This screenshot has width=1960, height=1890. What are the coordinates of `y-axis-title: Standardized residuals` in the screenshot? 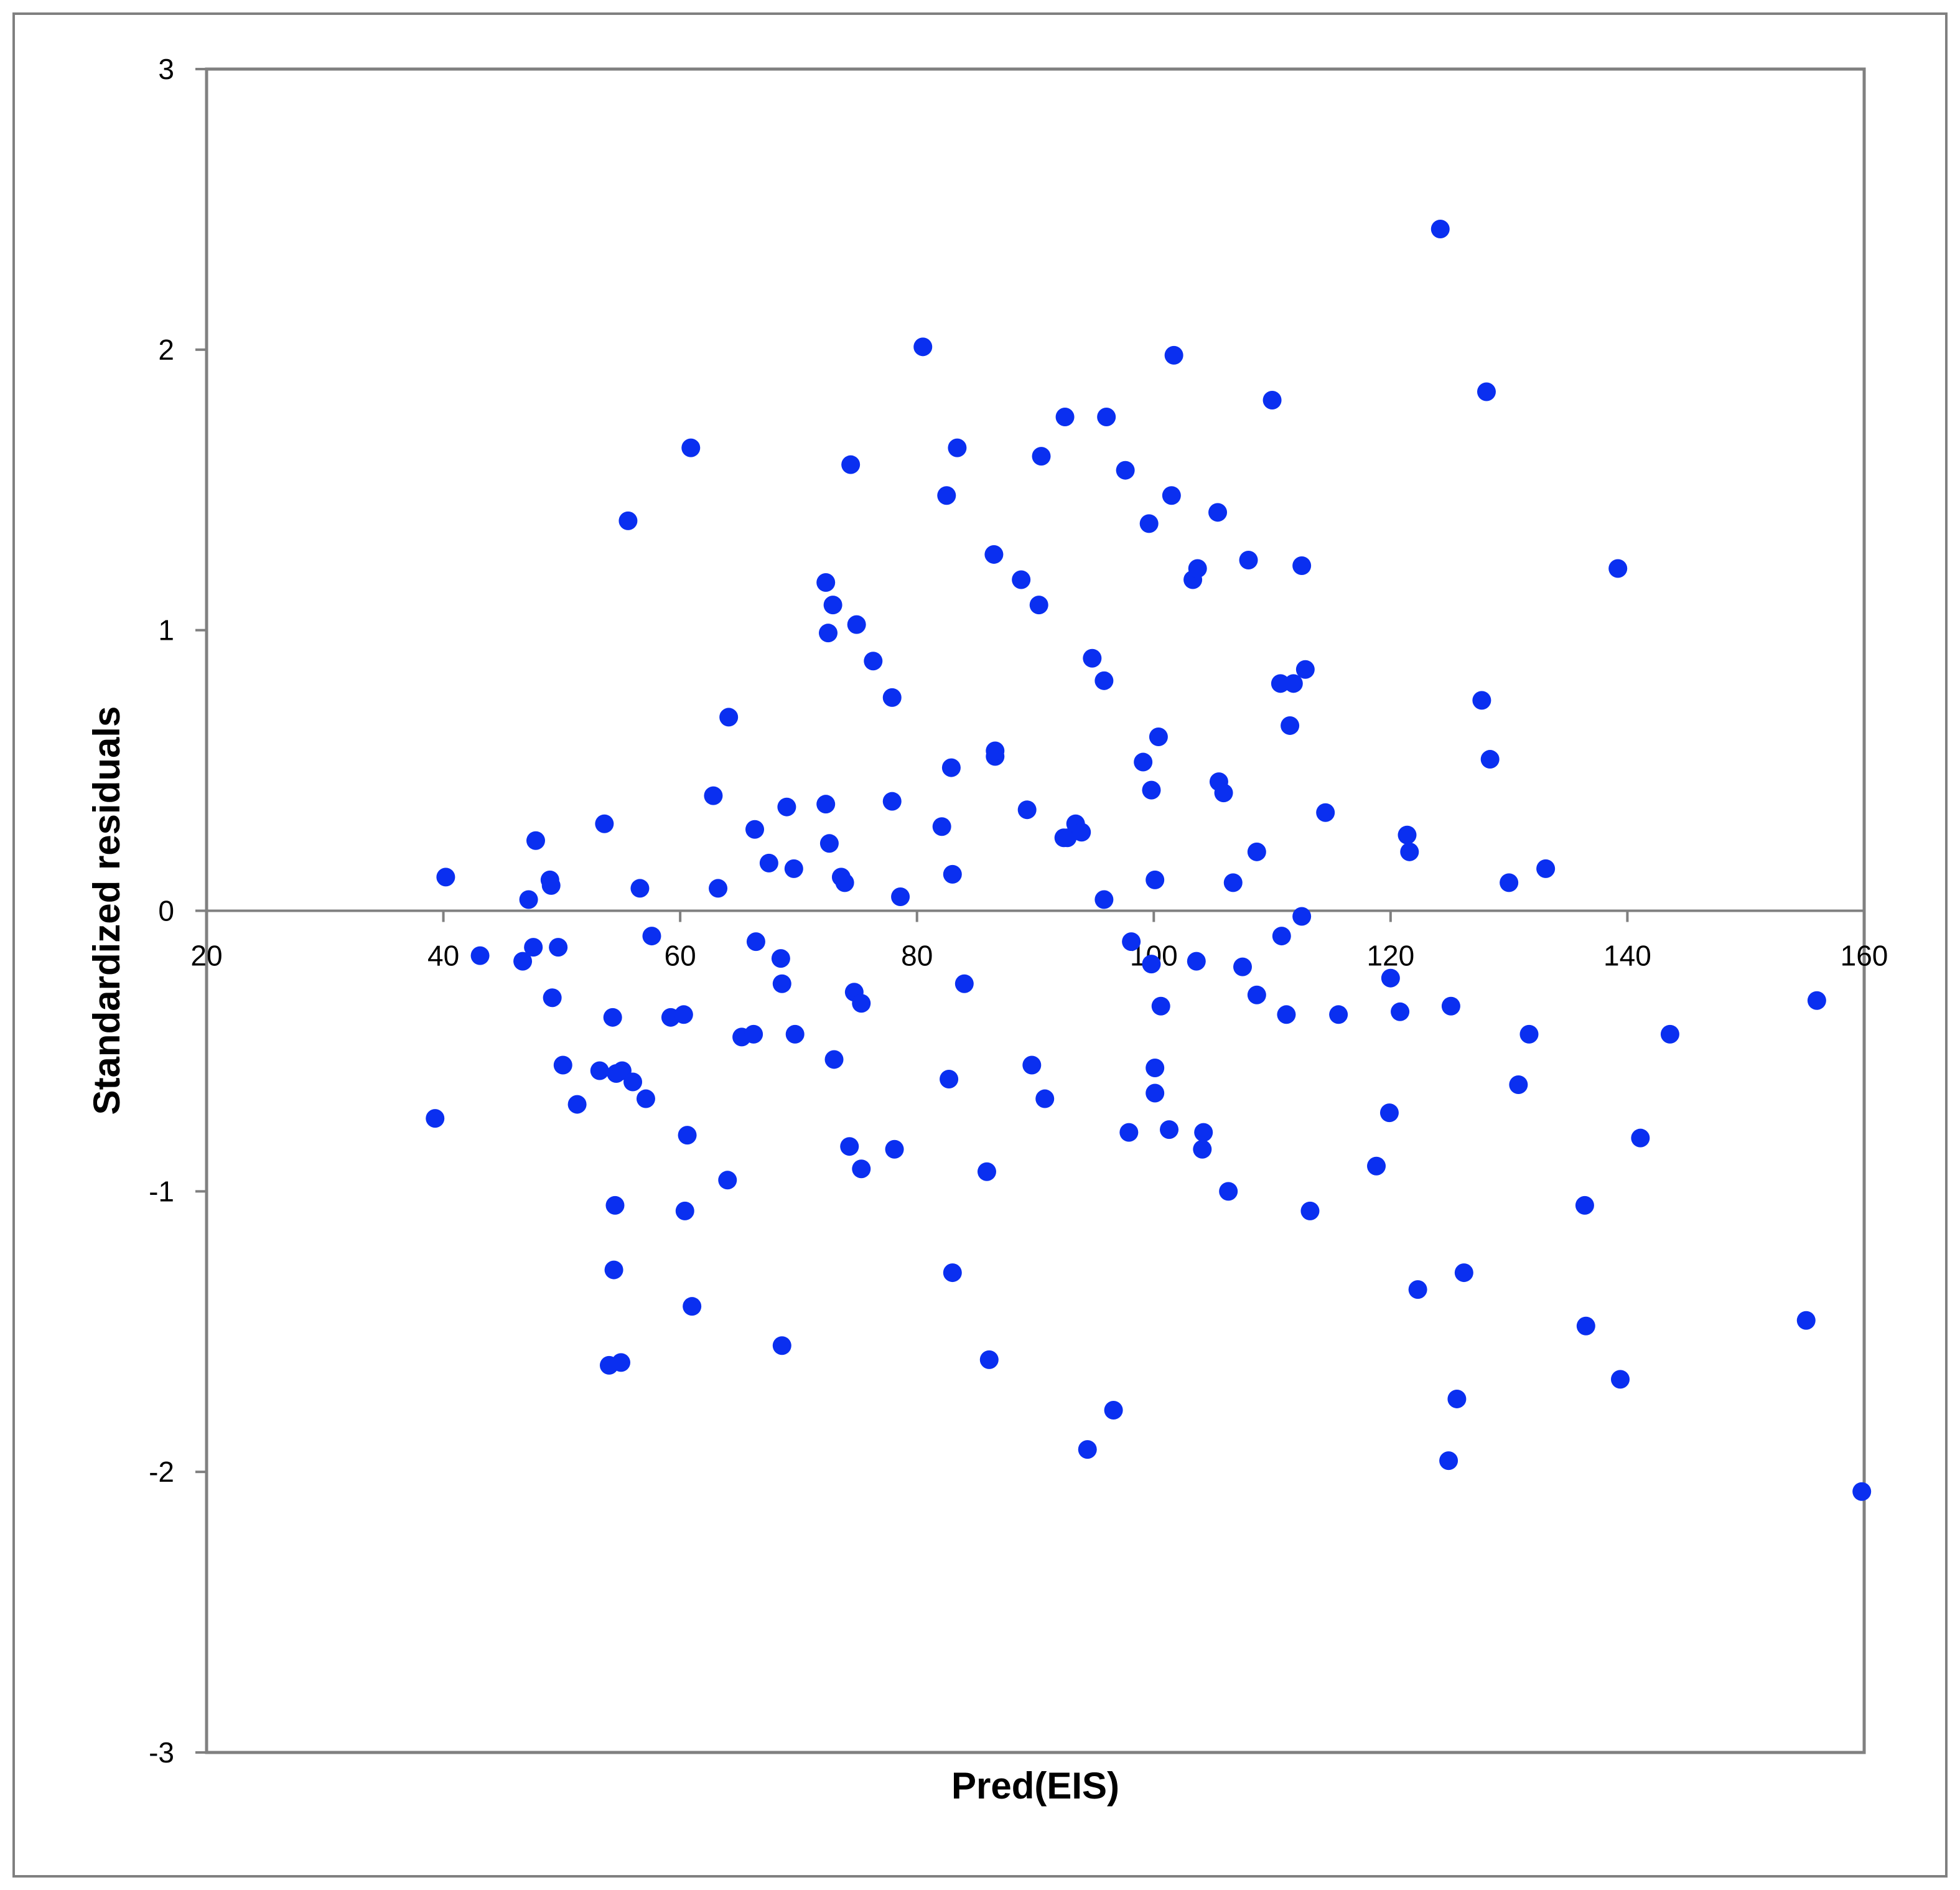 It's located at (107, 911).